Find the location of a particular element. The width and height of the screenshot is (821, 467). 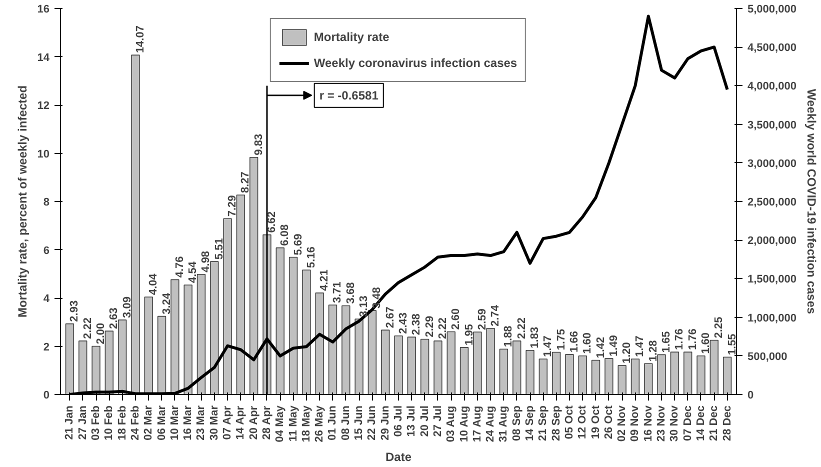

data-label: 2.59 is located at coordinates (482, 319).